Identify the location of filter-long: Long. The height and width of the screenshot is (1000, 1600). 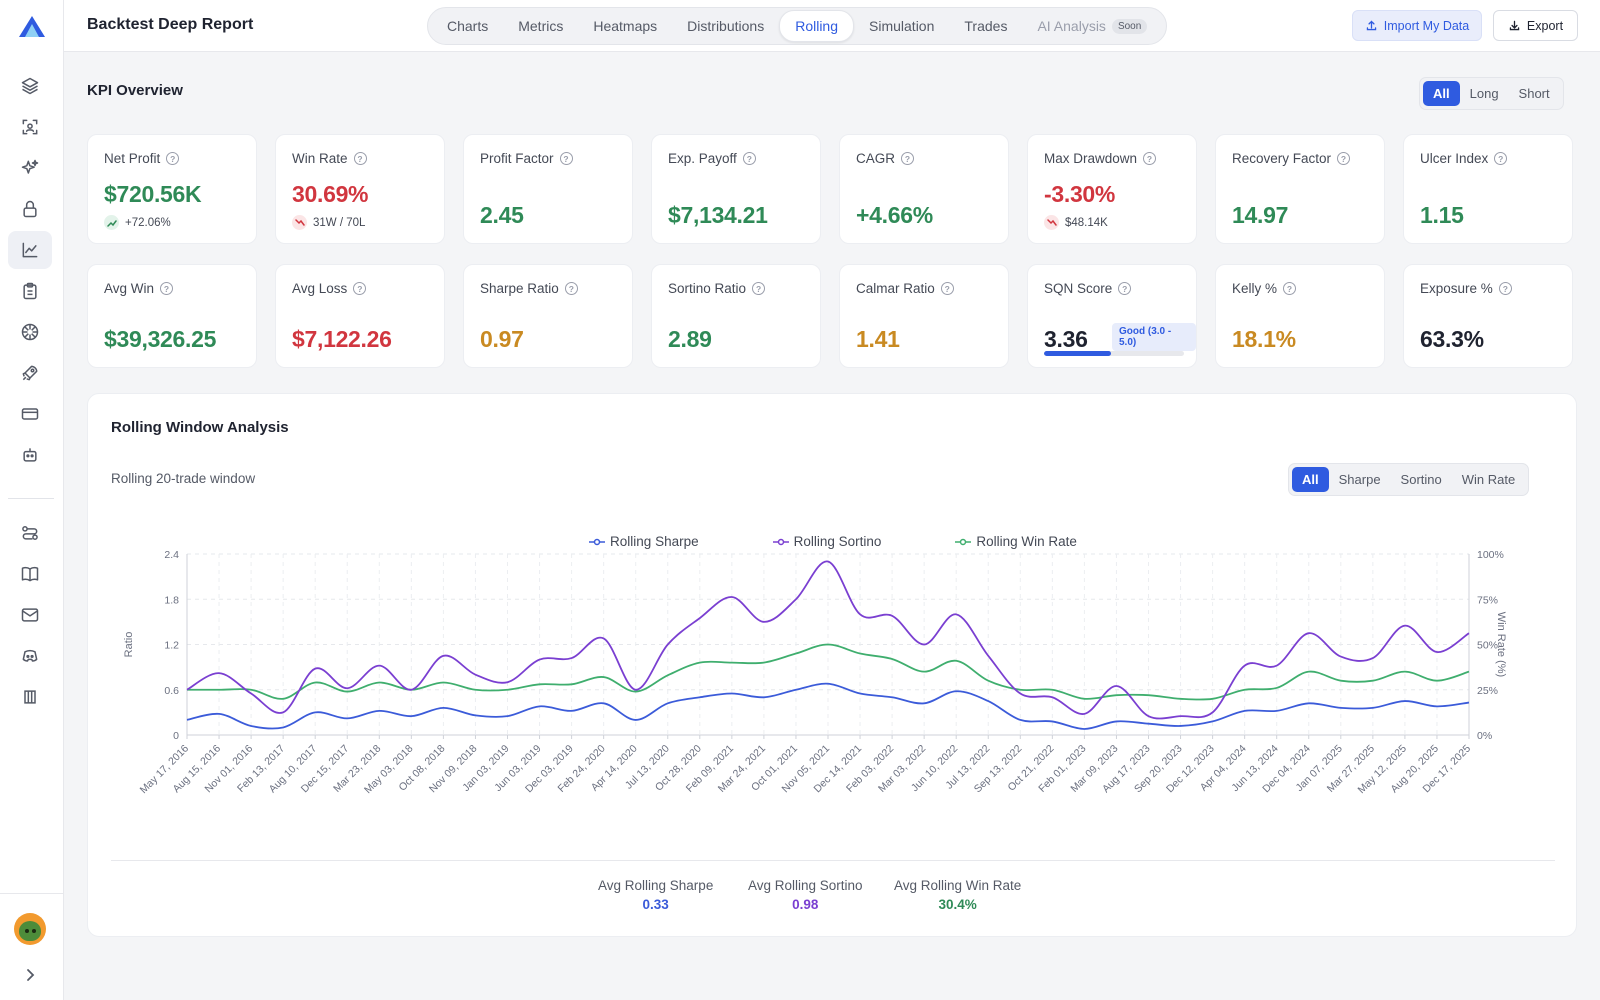
(1484, 93).